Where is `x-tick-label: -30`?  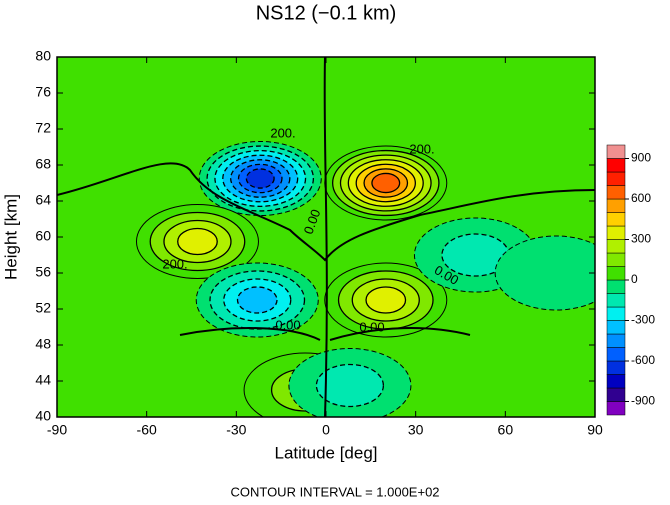 x-tick-label: -30 is located at coordinates (236, 430).